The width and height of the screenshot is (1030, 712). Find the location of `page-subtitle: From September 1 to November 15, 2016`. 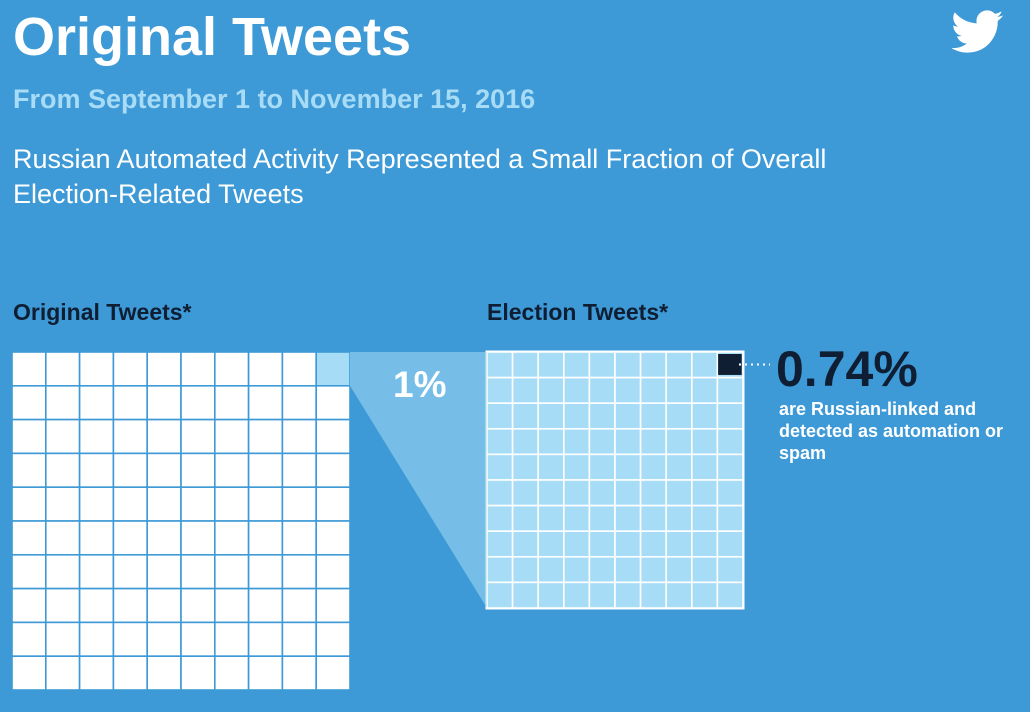

page-subtitle: From September 1 to November 15, 2016 is located at coordinates (274, 99).